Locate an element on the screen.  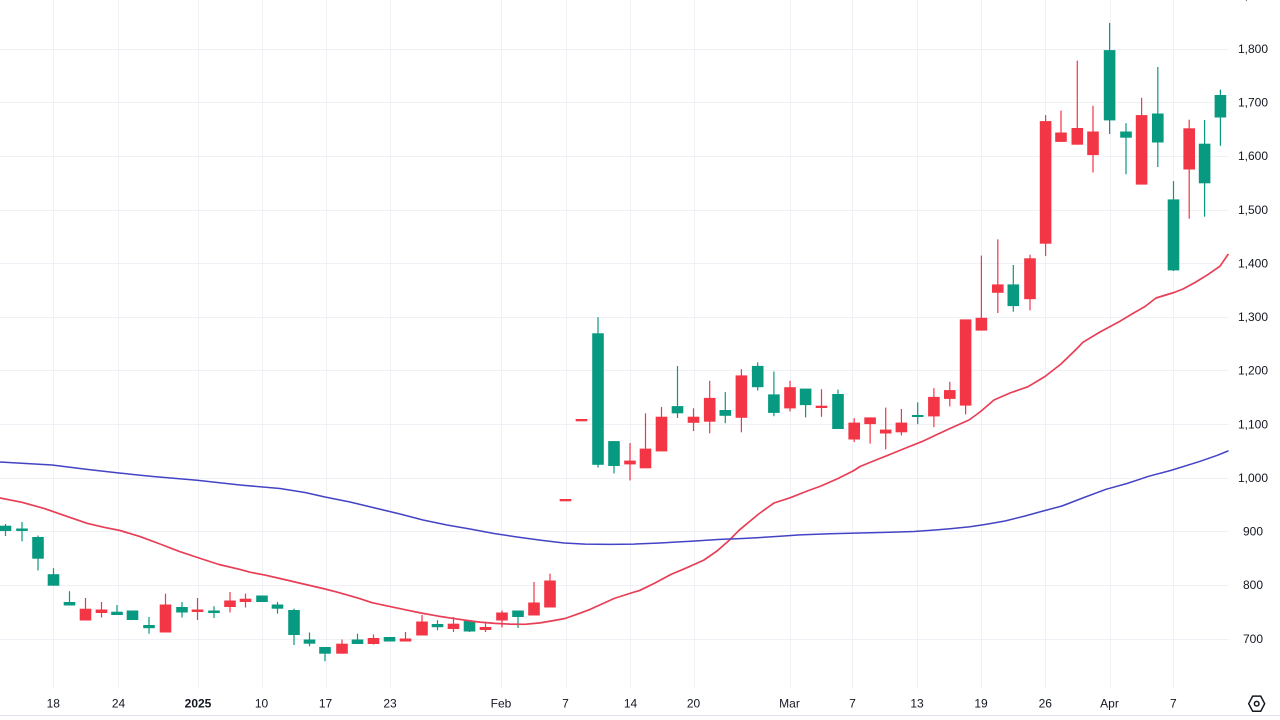
svg-text: 2025 is located at coordinates (198, 704).